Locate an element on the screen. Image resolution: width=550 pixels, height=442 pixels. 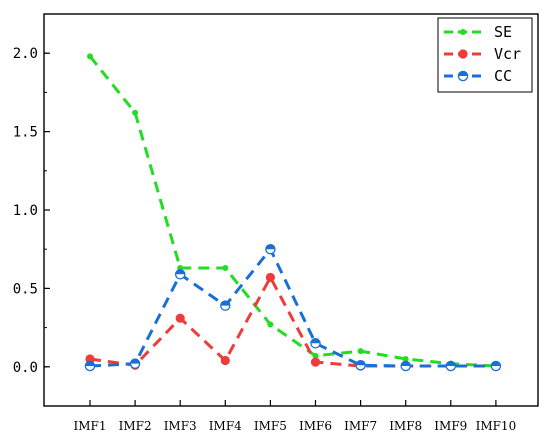
y-tick-label: 0.5 is located at coordinates (25, 289).